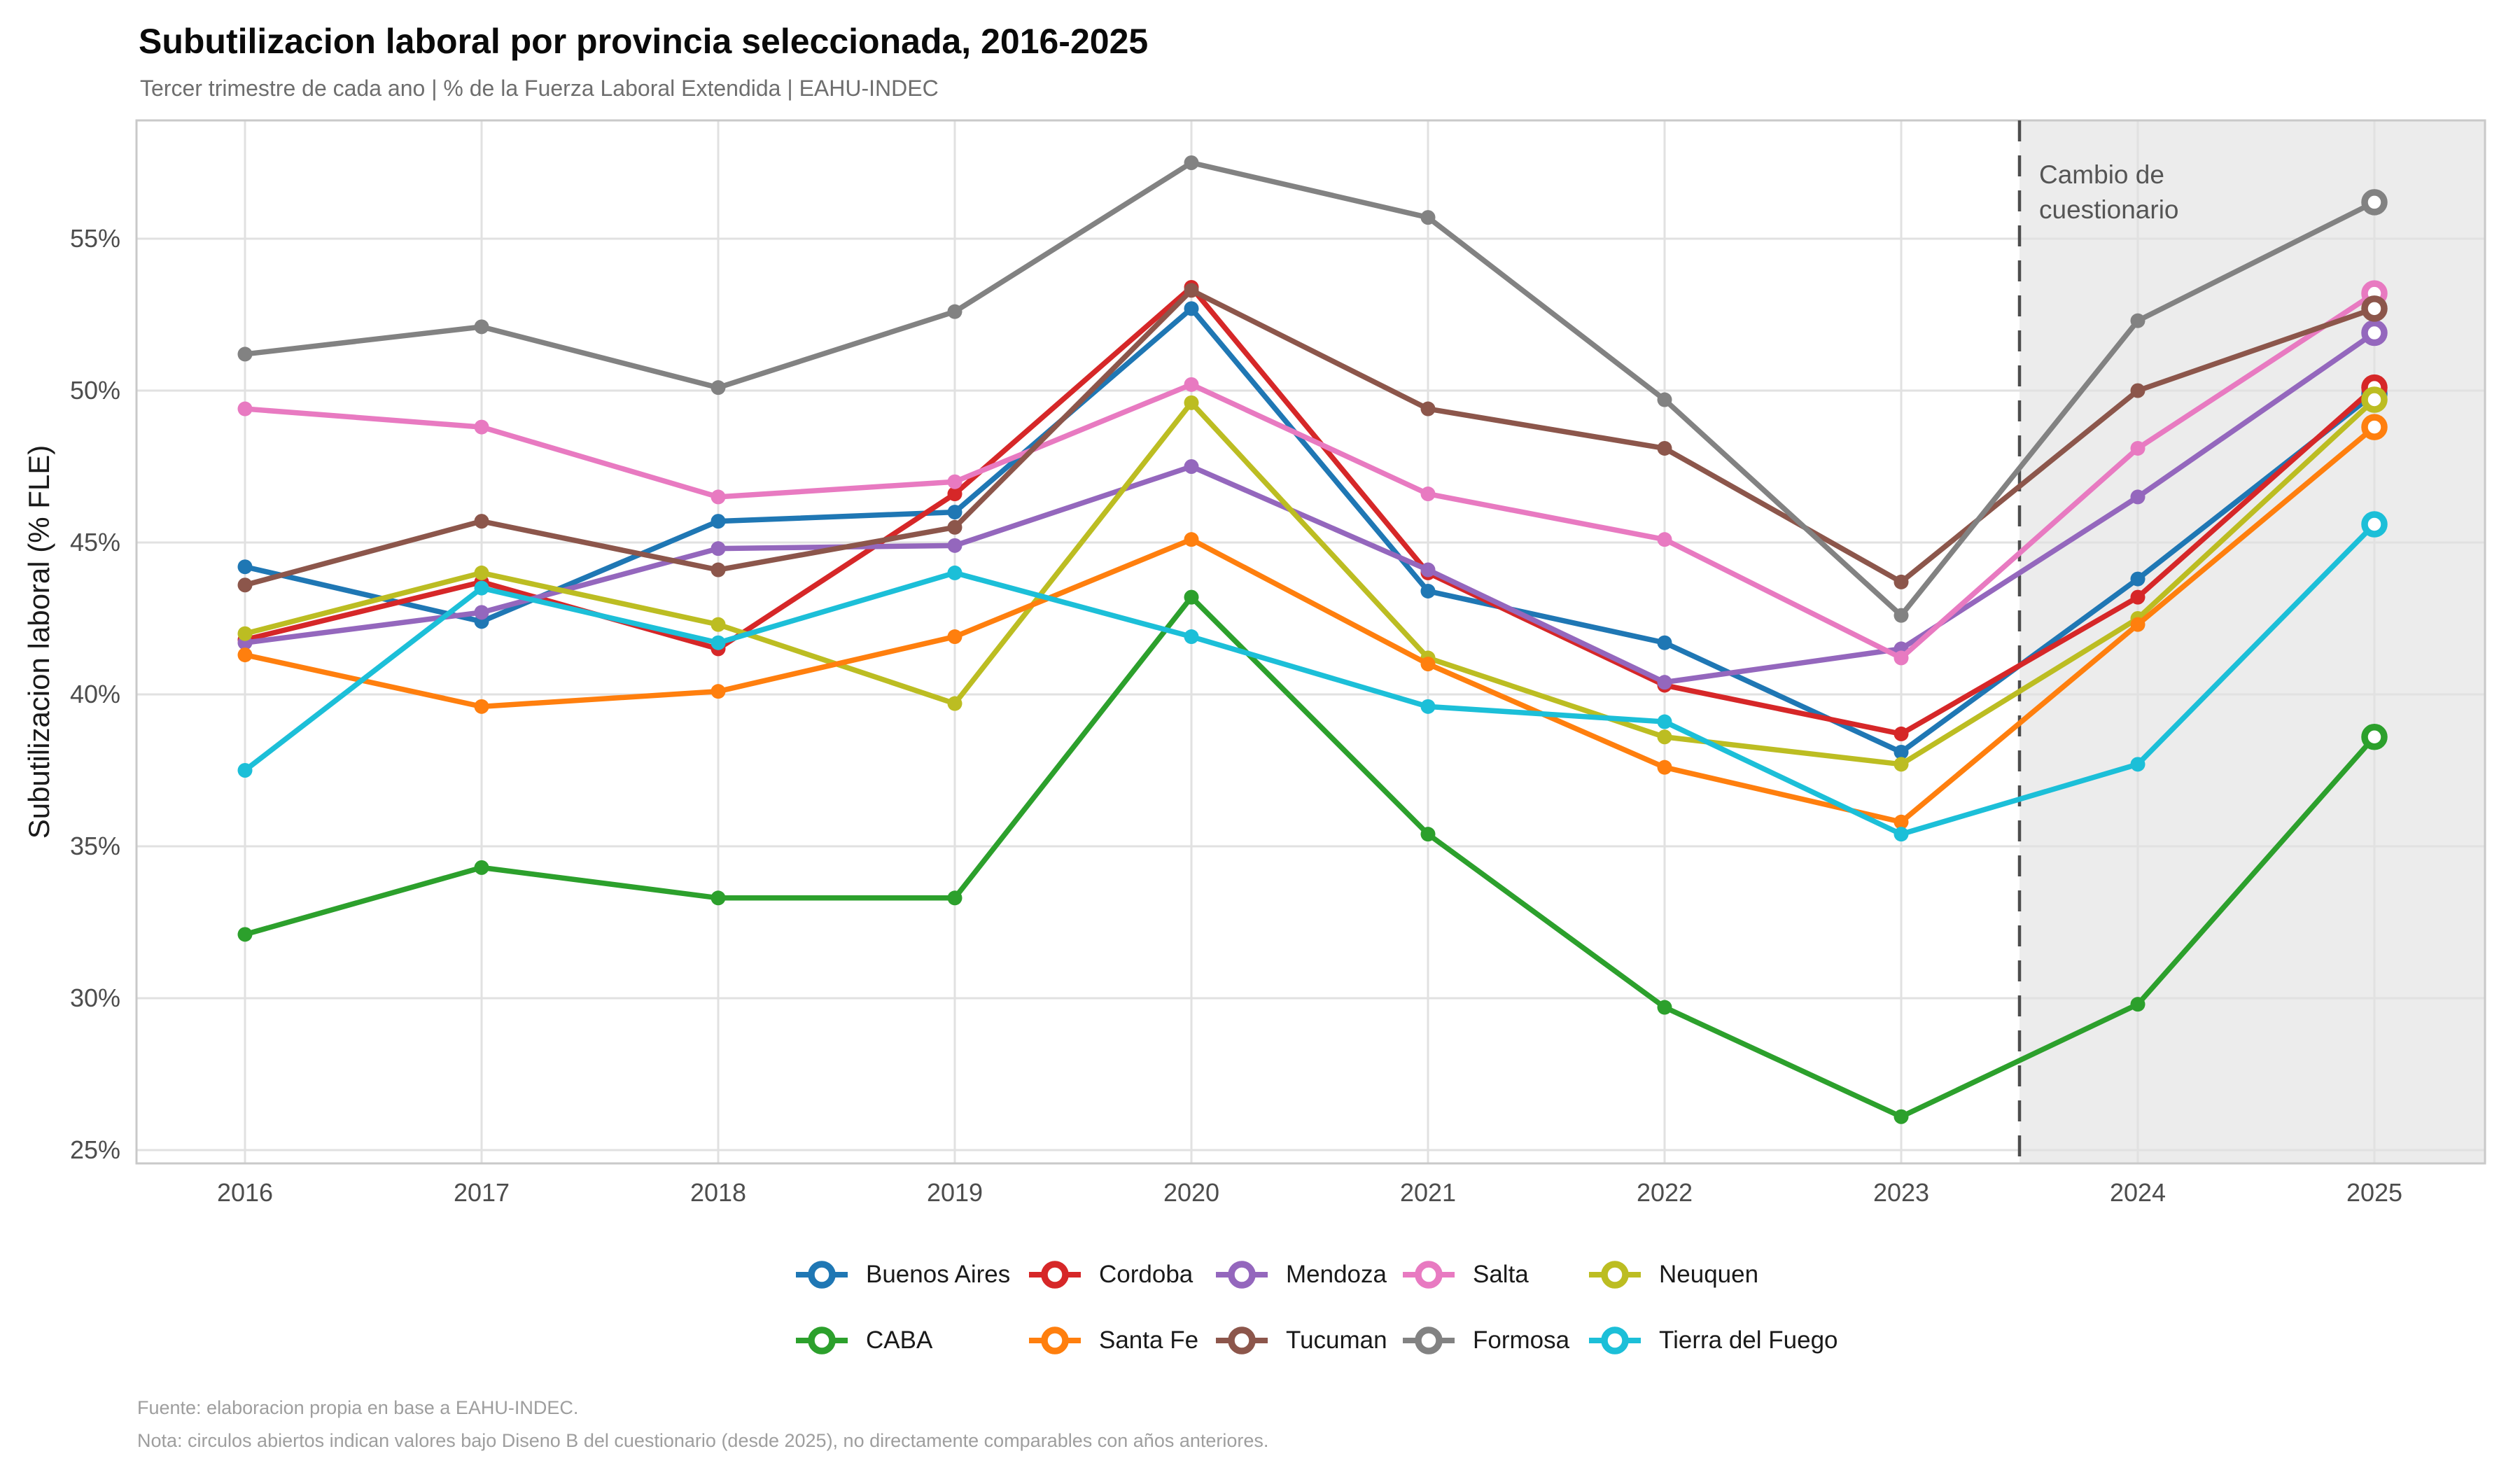 This screenshot has height=1470, width=2520. What do you see at coordinates (955, 1192) in the screenshot?
I see `x-tick-label: 2019` at bounding box center [955, 1192].